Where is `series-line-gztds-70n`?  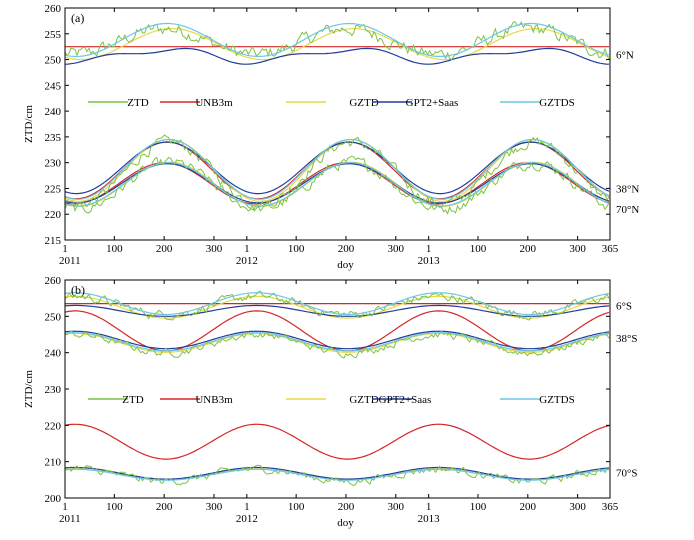
series-line-gztds-70n is located at coordinates (337, 184).